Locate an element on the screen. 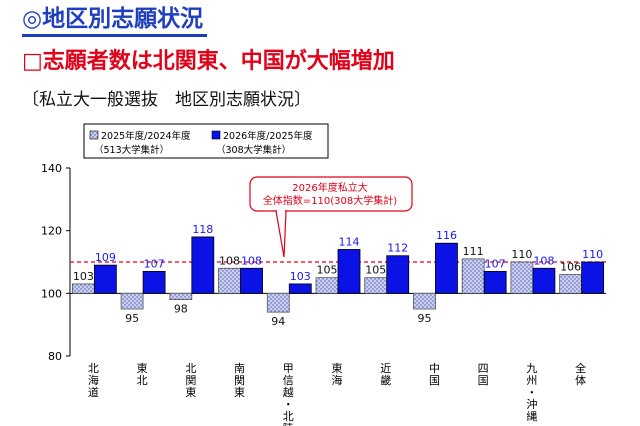 This screenshot has height=426, width=640. legend-note-series2: （308大学集計） is located at coordinates (253, 150).